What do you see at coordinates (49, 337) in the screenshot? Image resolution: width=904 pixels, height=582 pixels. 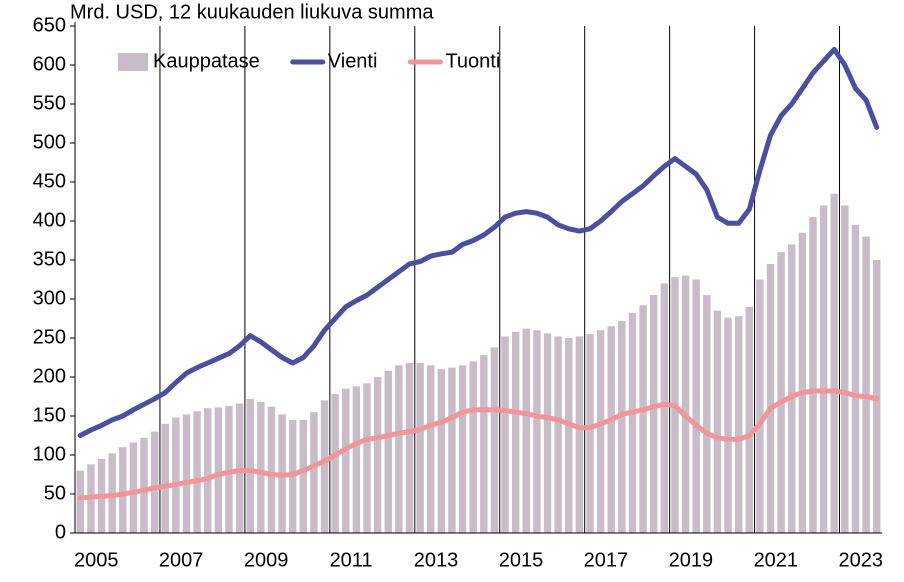 I see `y-tick-label: 250` at bounding box center [49, 337].